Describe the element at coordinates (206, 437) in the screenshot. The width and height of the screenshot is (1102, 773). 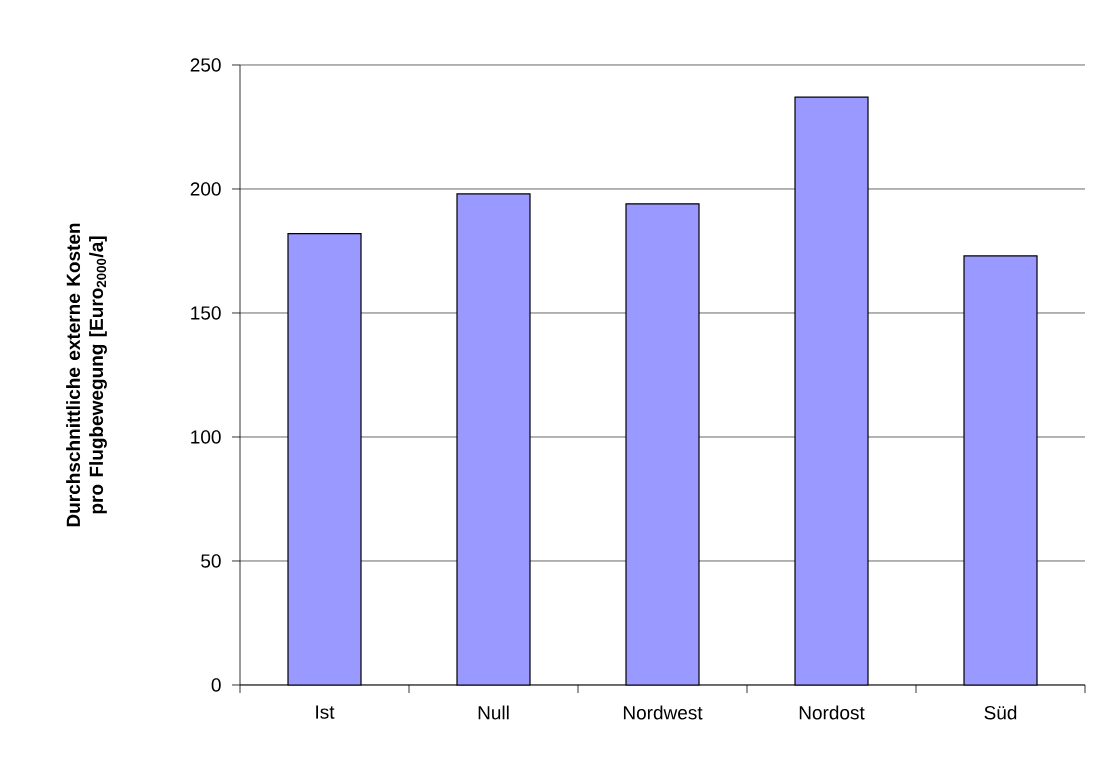
I see `y-tick-label: 100` at that location.